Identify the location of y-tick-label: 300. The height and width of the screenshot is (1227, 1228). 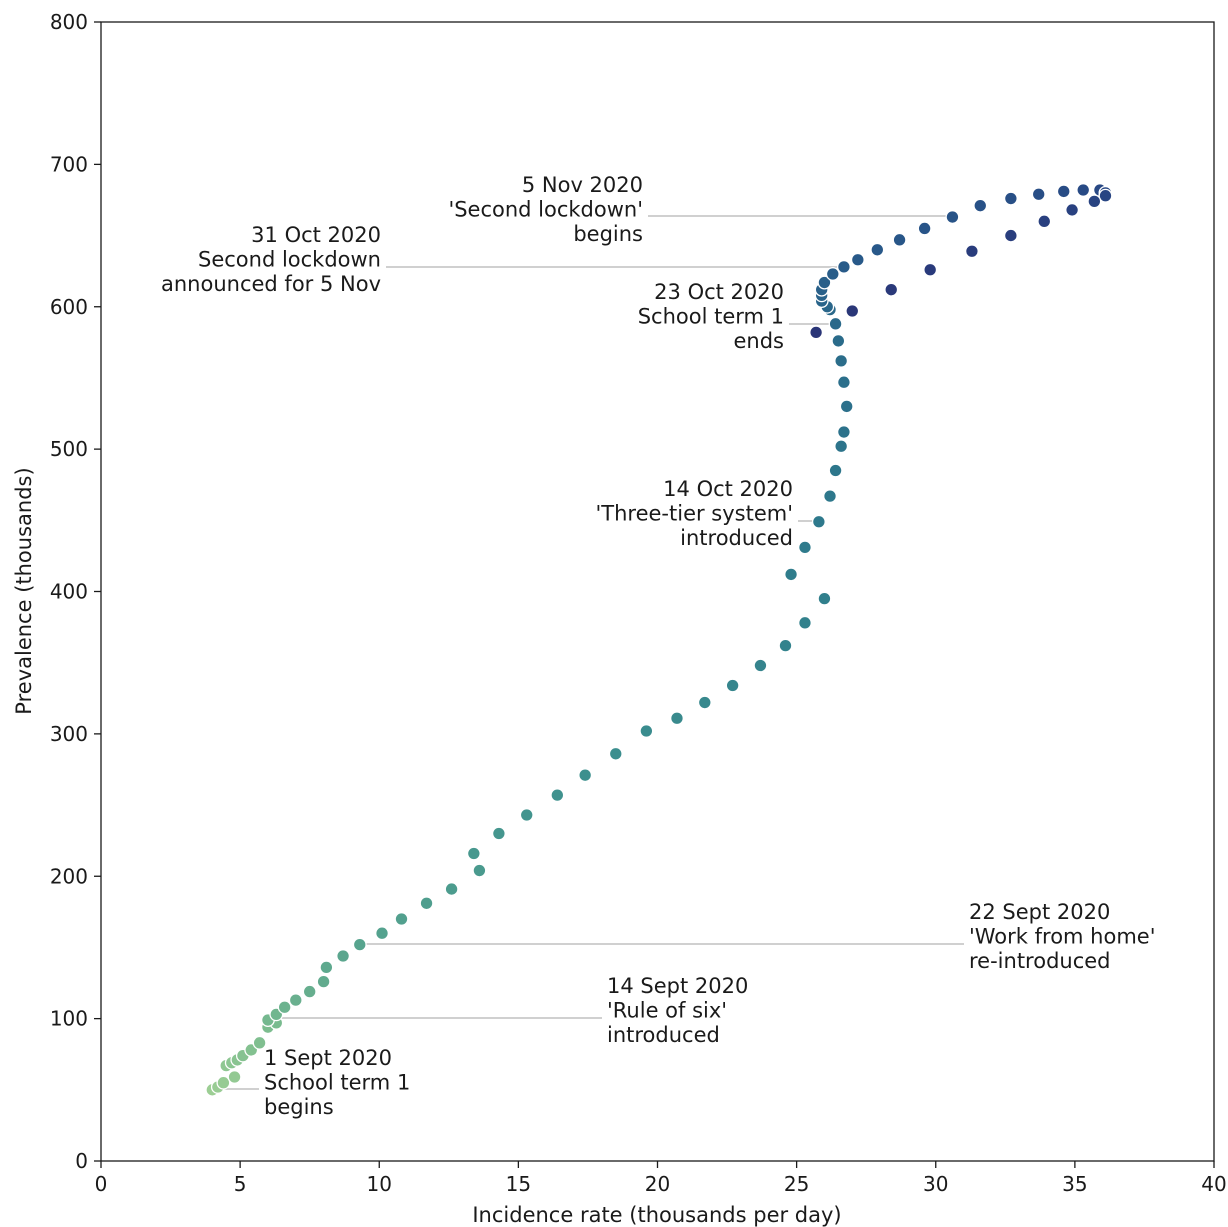
(69, 734).